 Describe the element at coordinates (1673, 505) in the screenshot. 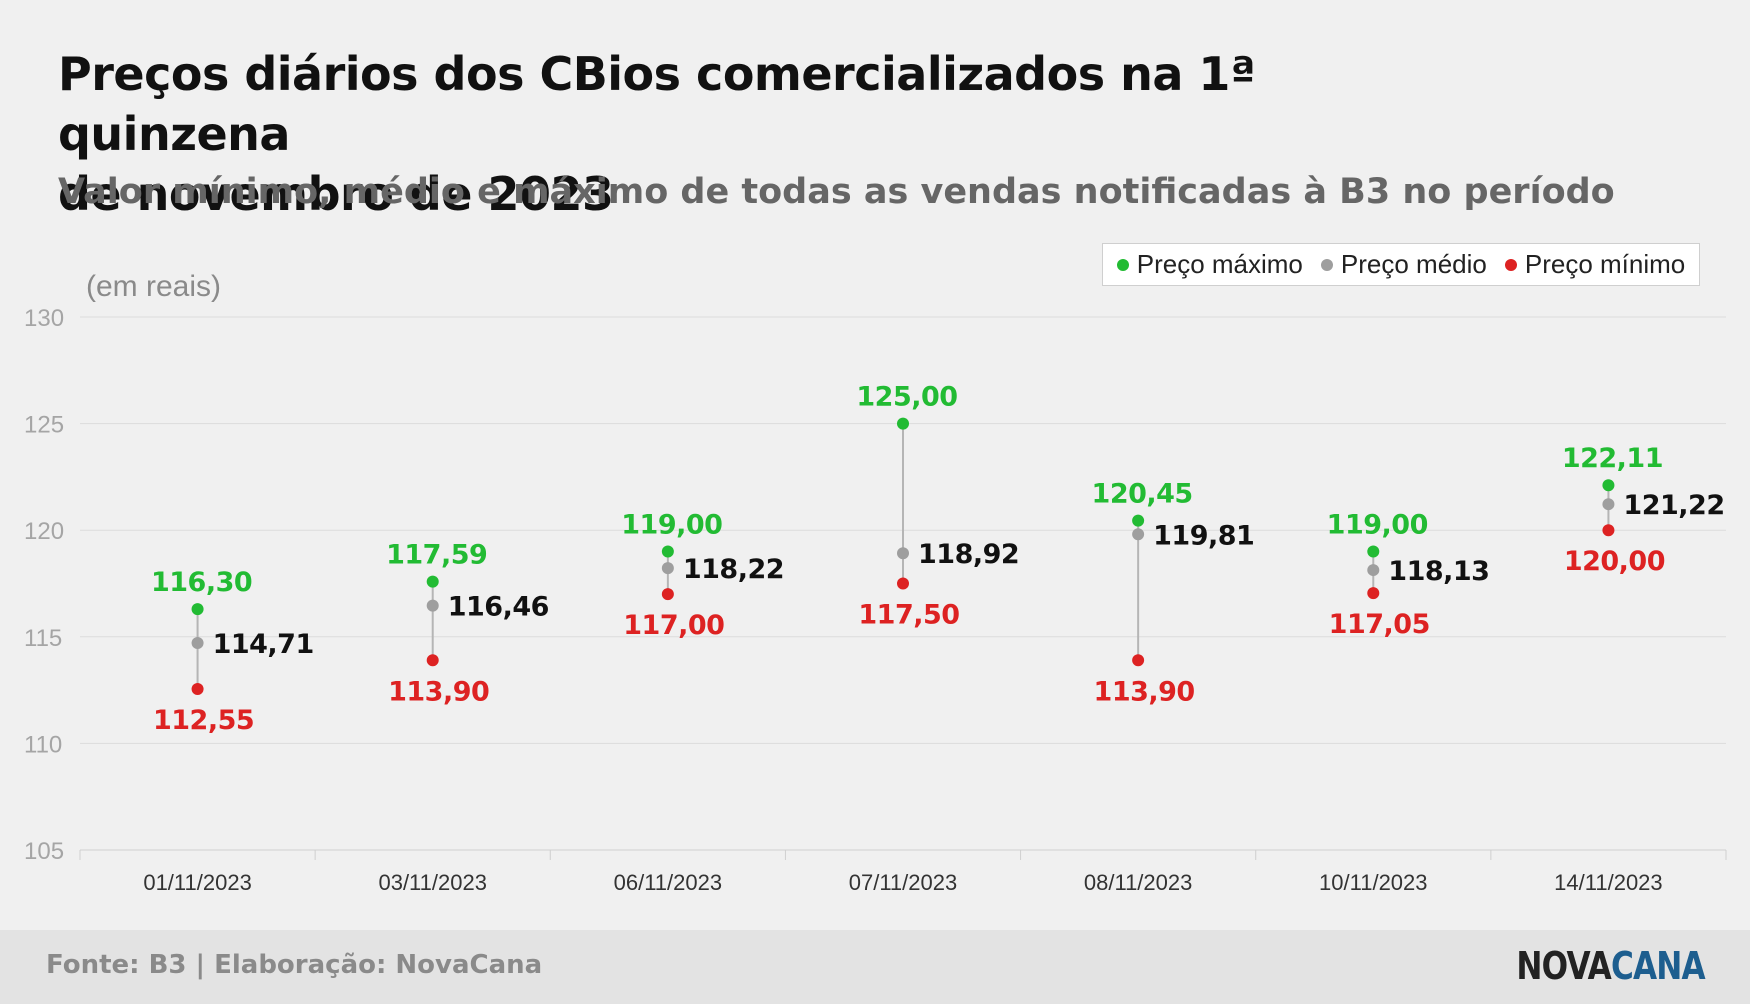

I see `avg-label: 121,22` at that location.